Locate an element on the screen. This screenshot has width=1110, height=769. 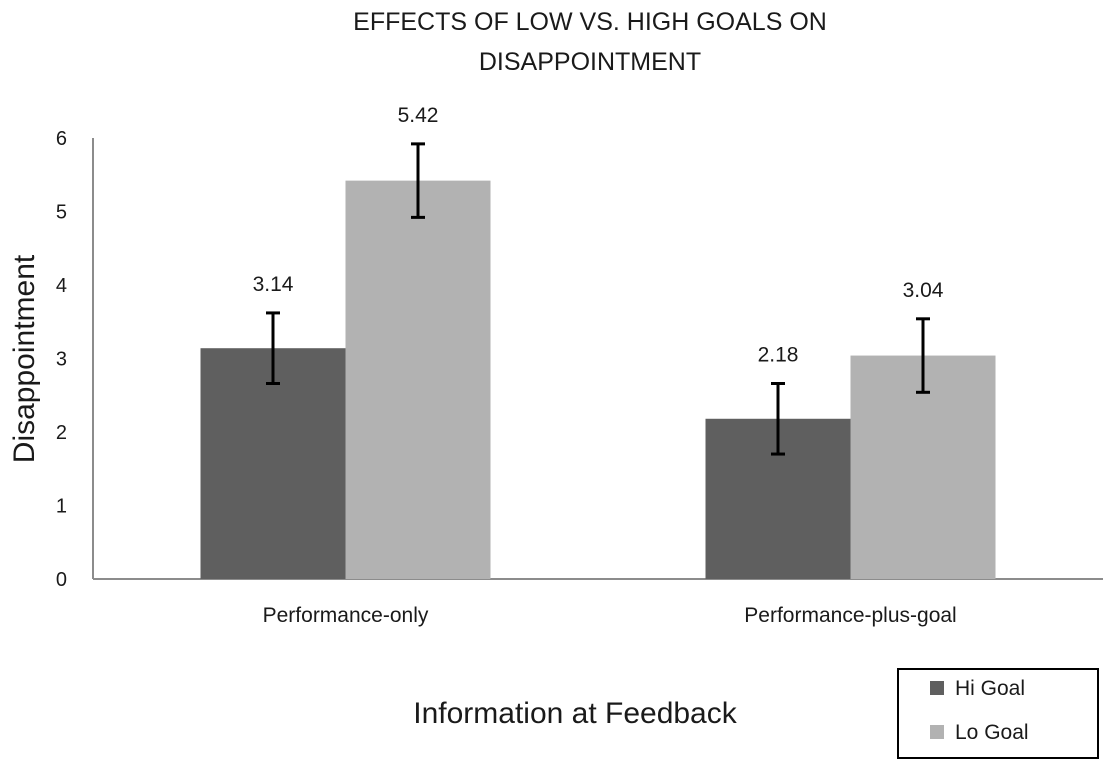
y-tick-label: 5 is located at coordinates (61, 213).